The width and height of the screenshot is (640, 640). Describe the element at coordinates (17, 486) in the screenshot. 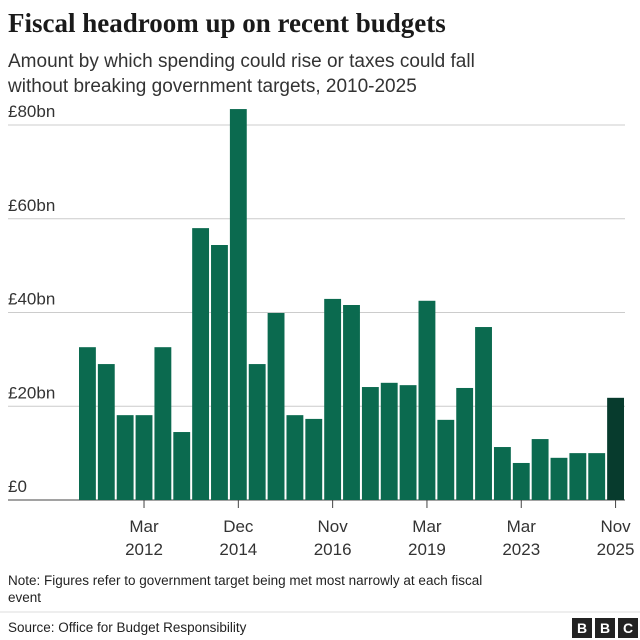

I see `y-tick-label: £0` at that location.